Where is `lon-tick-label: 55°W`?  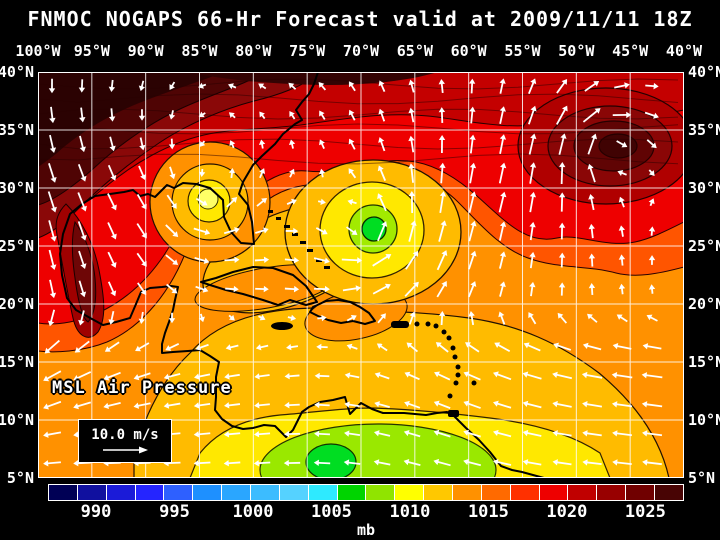 lon-tick-label: 55°W is located at coordinates (522, 51).